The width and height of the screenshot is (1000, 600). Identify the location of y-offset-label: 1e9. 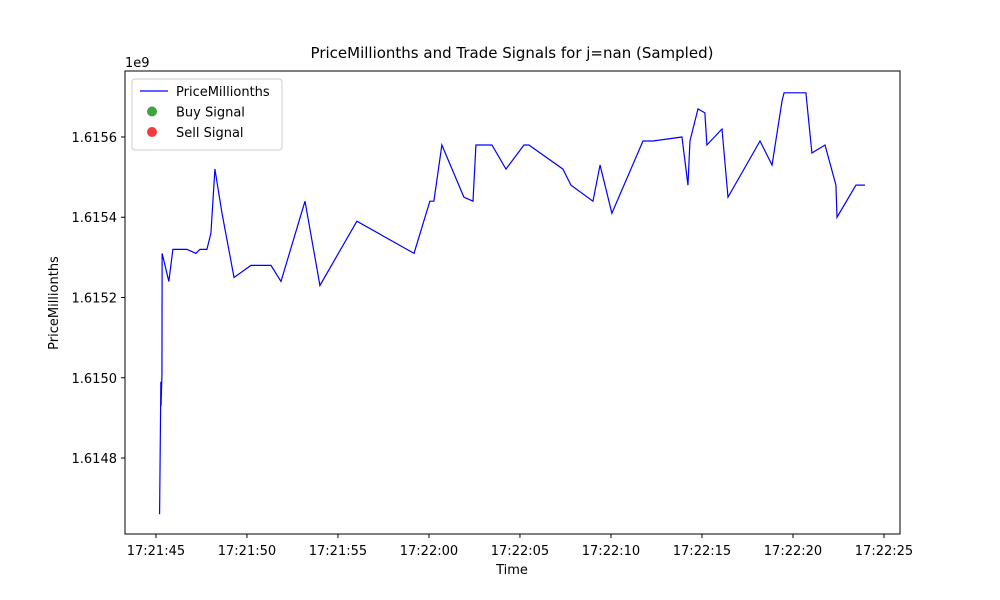
(137, 63).